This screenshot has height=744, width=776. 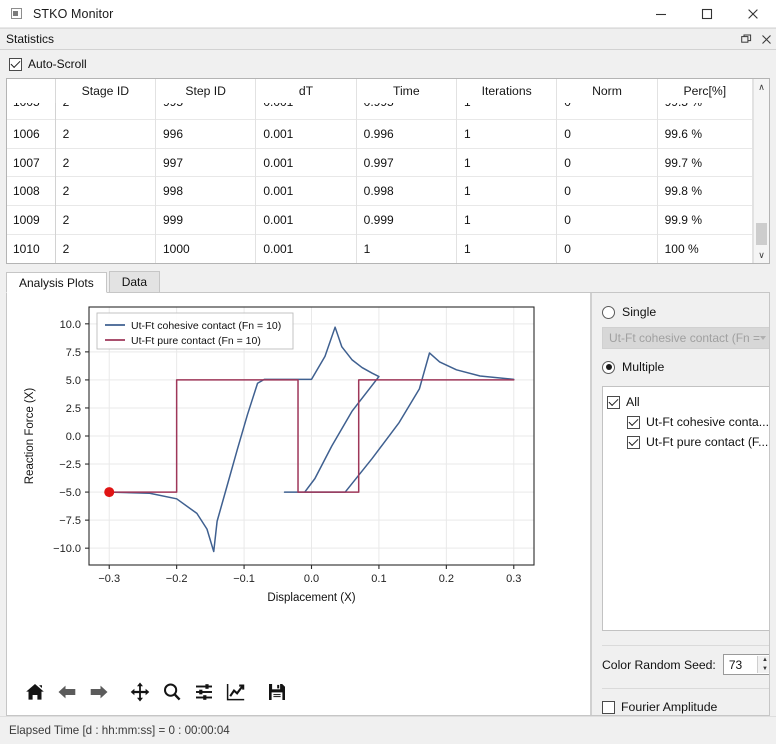 I want to click on scrollbar-thumb, so click(x=761, y=234).